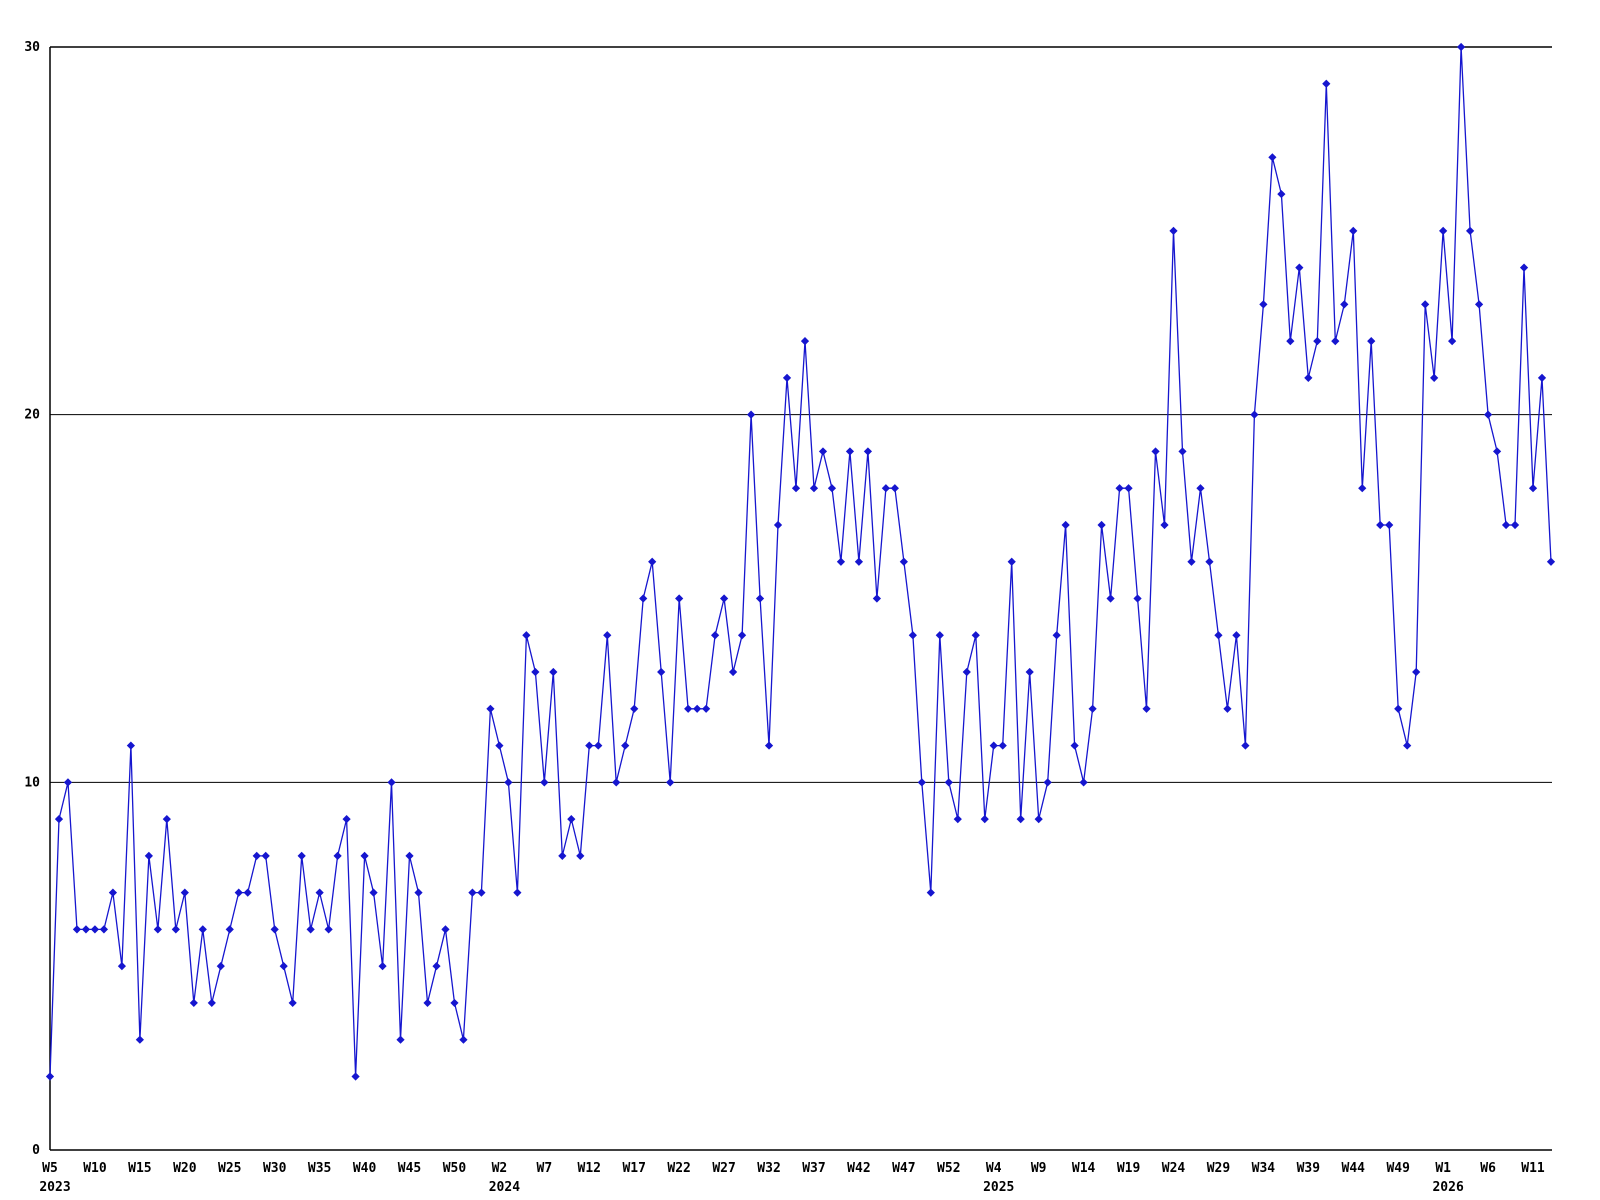  What do you see at coordinates (813, 1168) in the screenshot?
I see `x-tick-label: W37` at bounding box center [813, 1168].